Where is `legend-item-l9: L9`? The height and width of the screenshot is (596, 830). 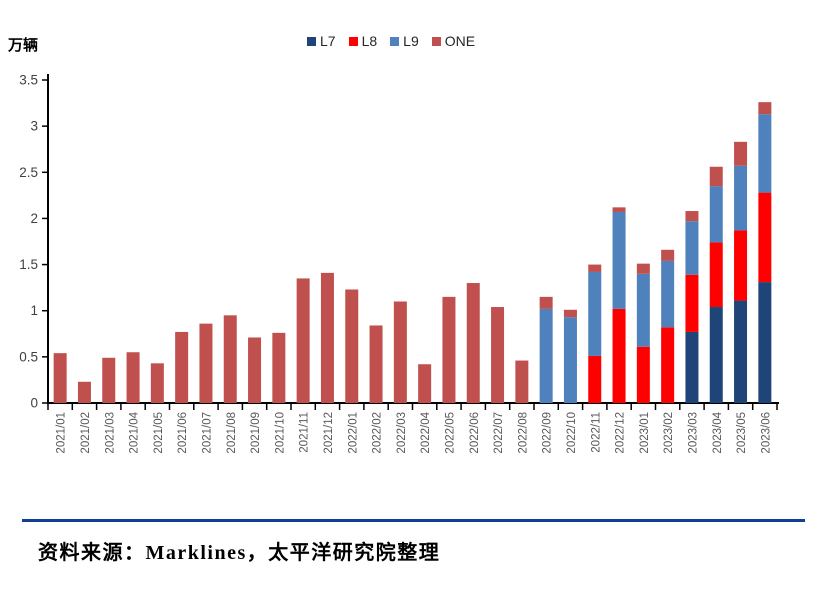 legend-item-l9: L9 is located at coordinates (404, 41).